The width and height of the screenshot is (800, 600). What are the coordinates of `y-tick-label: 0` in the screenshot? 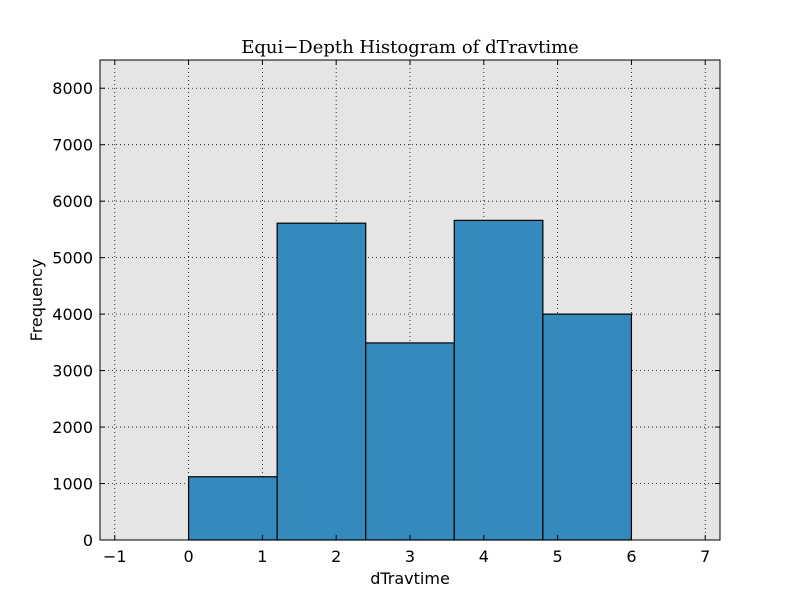 It's located at (88, 540).